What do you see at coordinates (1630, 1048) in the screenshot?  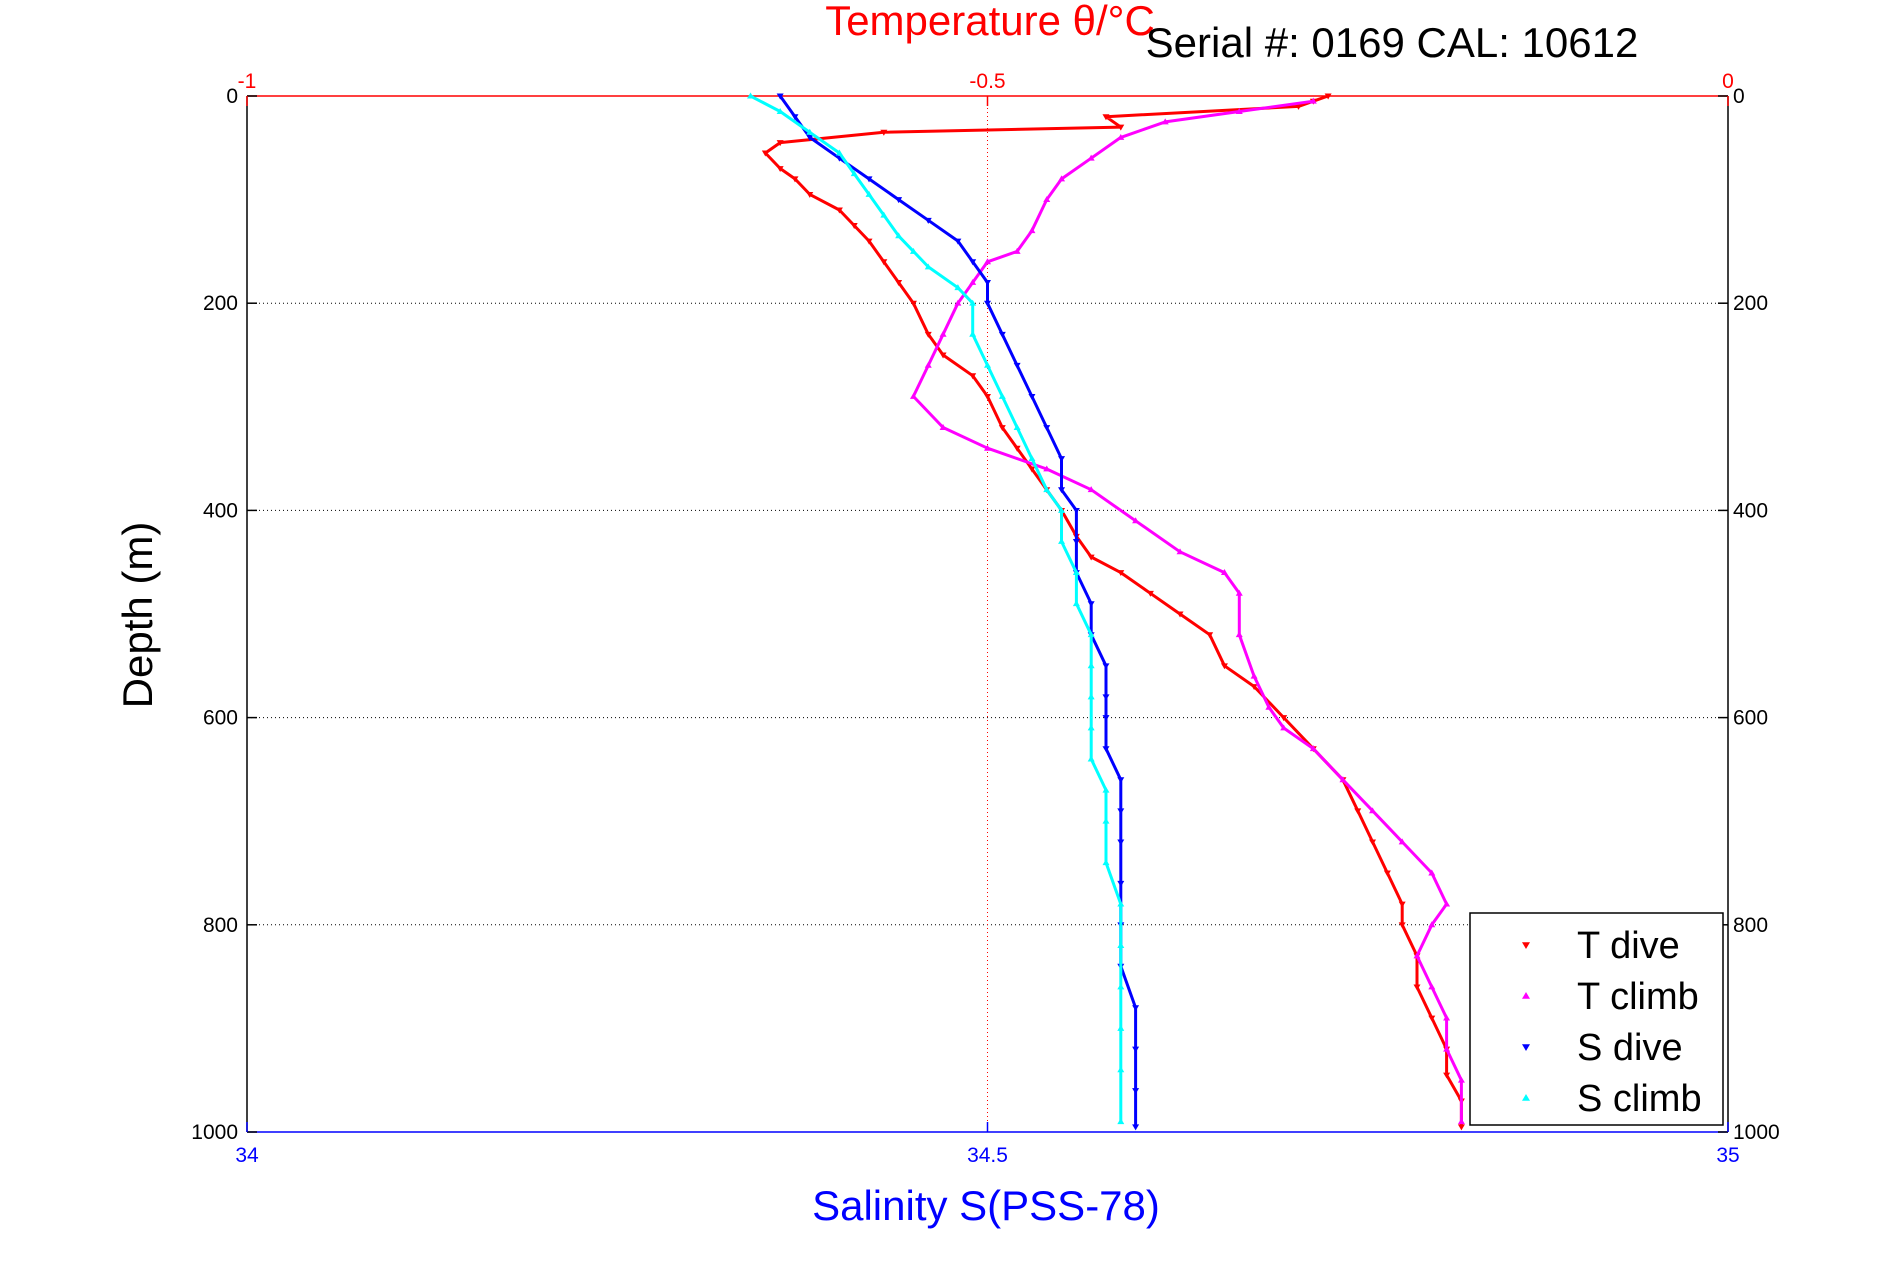 I see `legend-entry-label: S dive` at bounding box center [1630, 1048].